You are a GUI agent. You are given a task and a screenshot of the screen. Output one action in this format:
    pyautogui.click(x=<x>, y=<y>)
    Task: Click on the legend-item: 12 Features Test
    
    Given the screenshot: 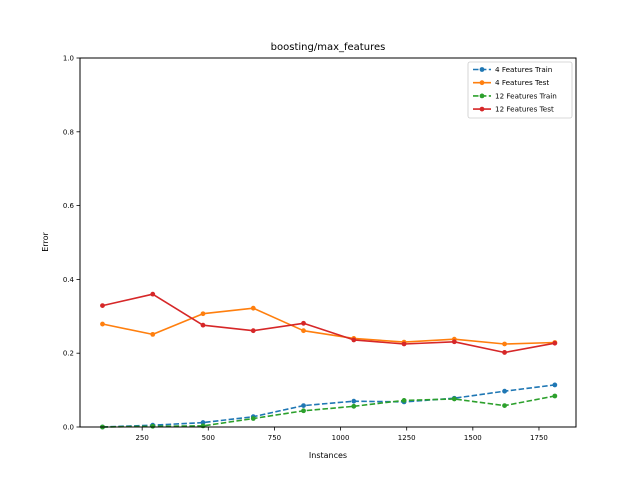 What is the action you would take?
    pyautogui.click(x=513, y=109)
    